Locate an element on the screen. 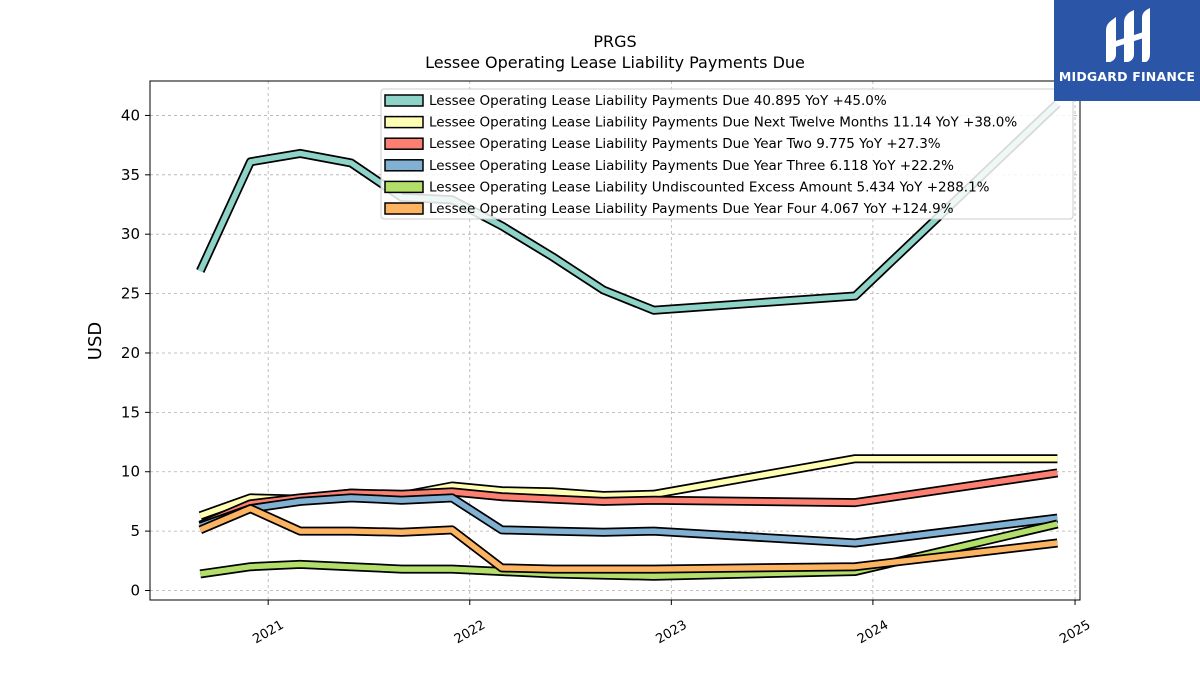 The width and height of the screenshot is (1200, 675). y-tick-label: 10 is located at coordinates (130, 472).